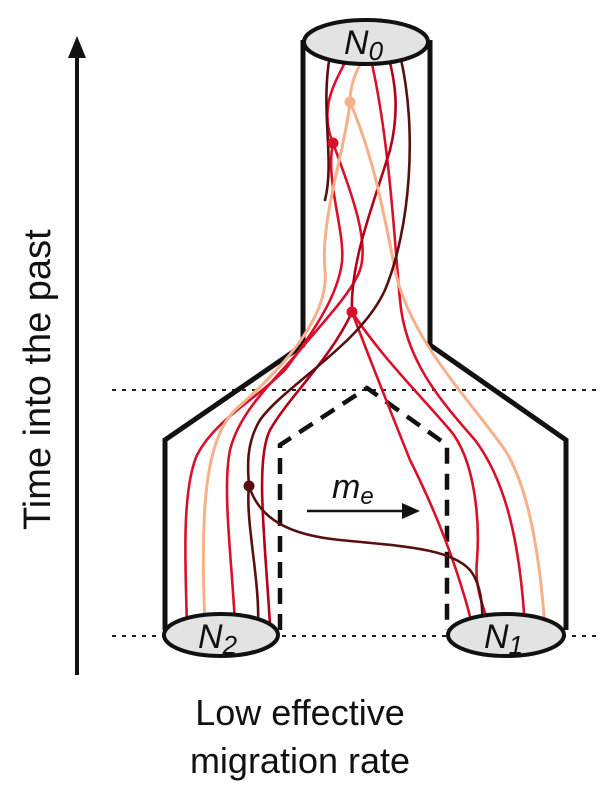 This screenshot has height=796, width=600. What do you see at coordinates (353, 489) in the screenshot?
I see `migration-rate-label: me` at bounding box center [353, 489].